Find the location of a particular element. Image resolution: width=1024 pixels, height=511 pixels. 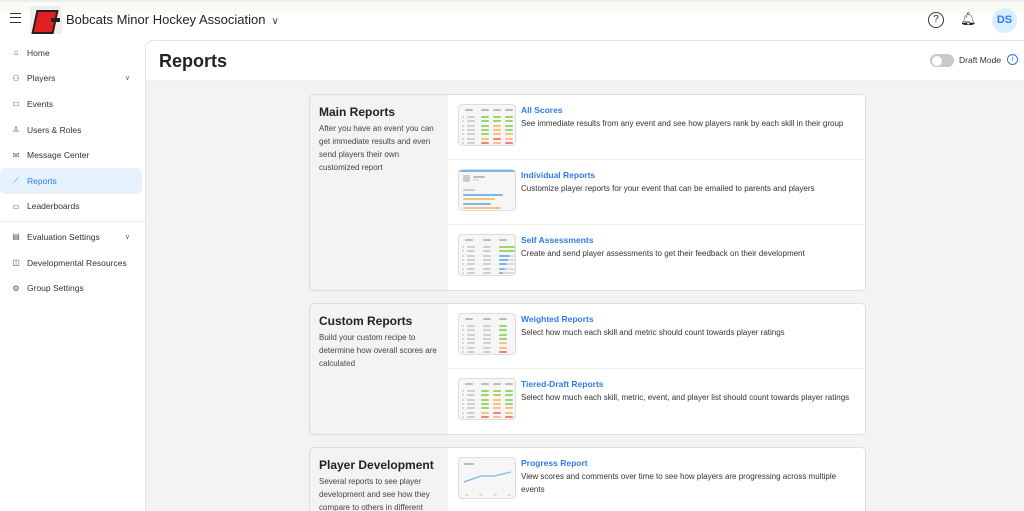

org-switcher: Bobcats Minor Hockey Association ∨ is located at coordinates (172, 19).